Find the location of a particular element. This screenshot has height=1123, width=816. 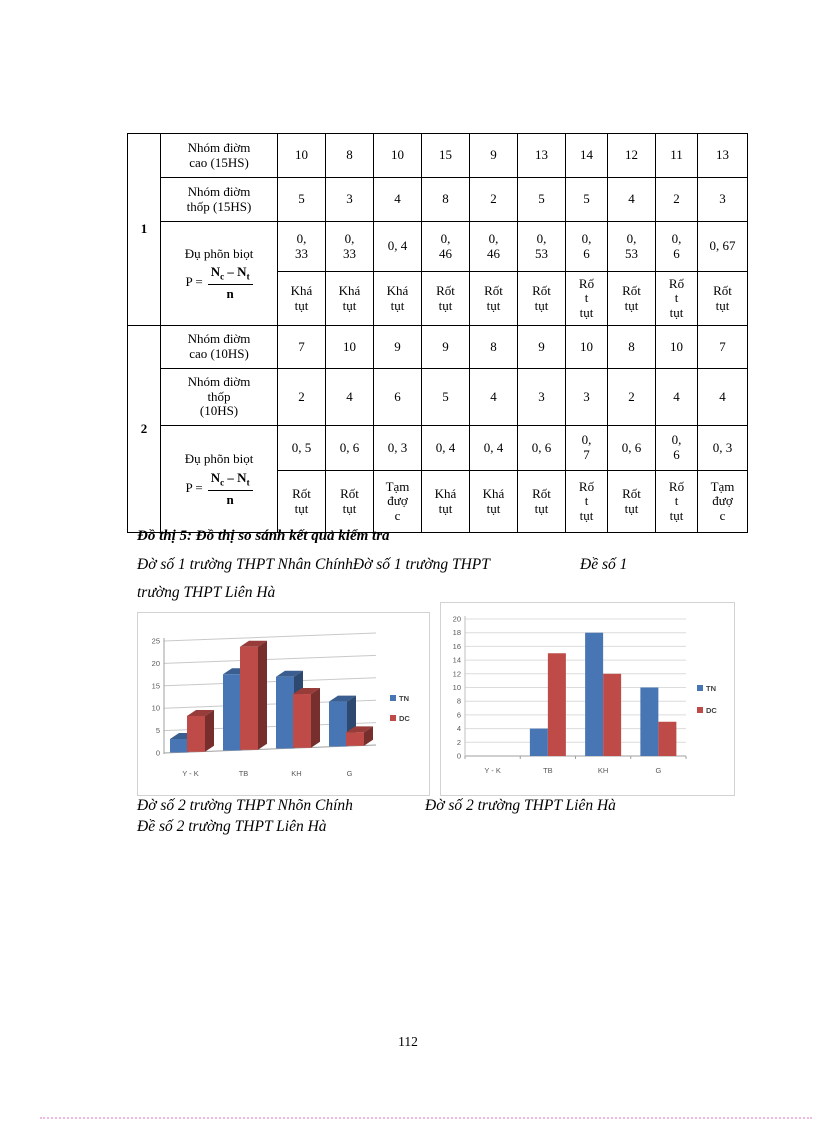

y-tick-label: 12 is located at coordinates (457, 673).